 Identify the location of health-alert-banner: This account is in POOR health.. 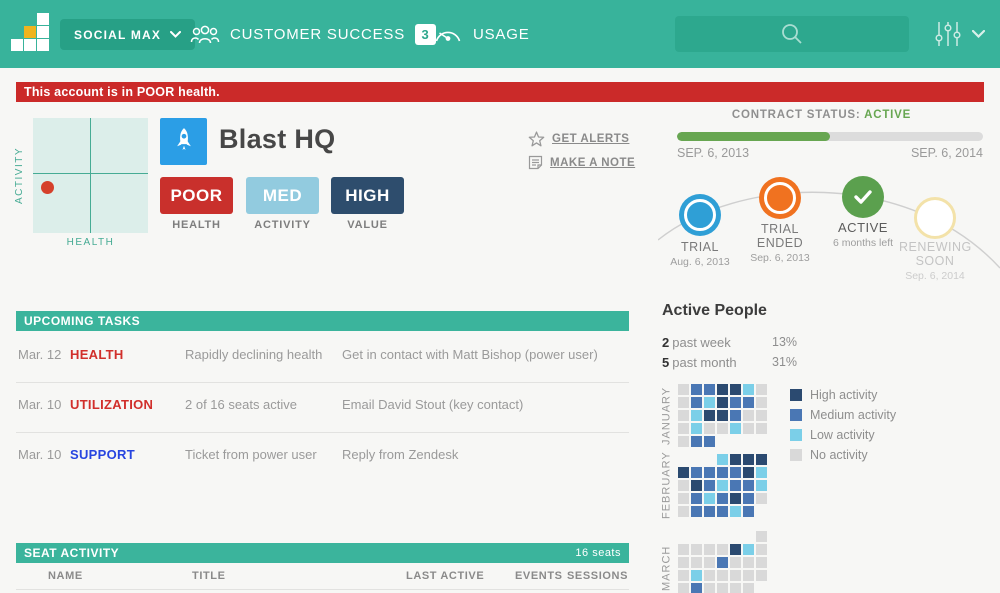
(500, 92).